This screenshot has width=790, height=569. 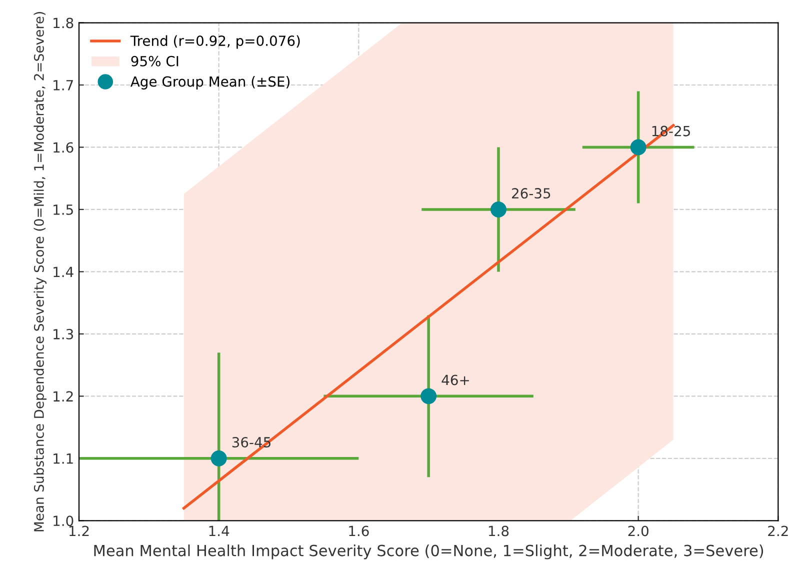 What do you see at coordinates (63, 209) in the screenshot?
I see `y-tick-label: 1.5` at bounding box center [63, 209].